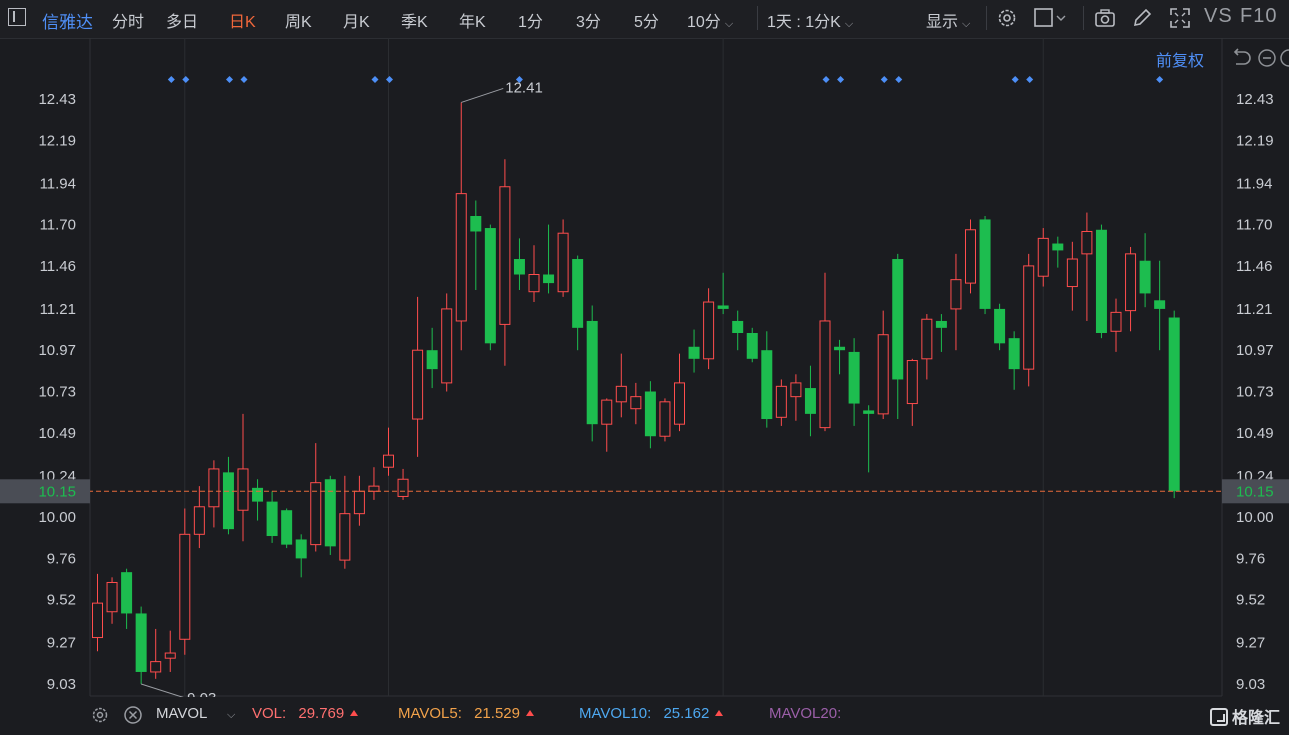  Describe the element at coordinates (354, 713) in the screenshot. I see `arrow-up-icon` at that location.